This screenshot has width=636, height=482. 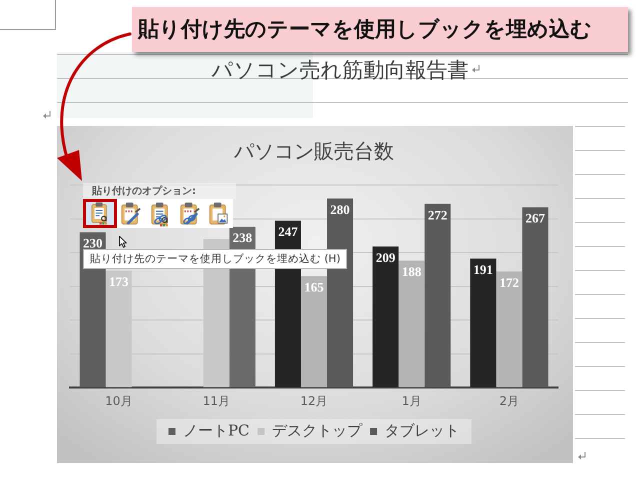 I want to click on data-label: 238, so click(x=242, y=238).